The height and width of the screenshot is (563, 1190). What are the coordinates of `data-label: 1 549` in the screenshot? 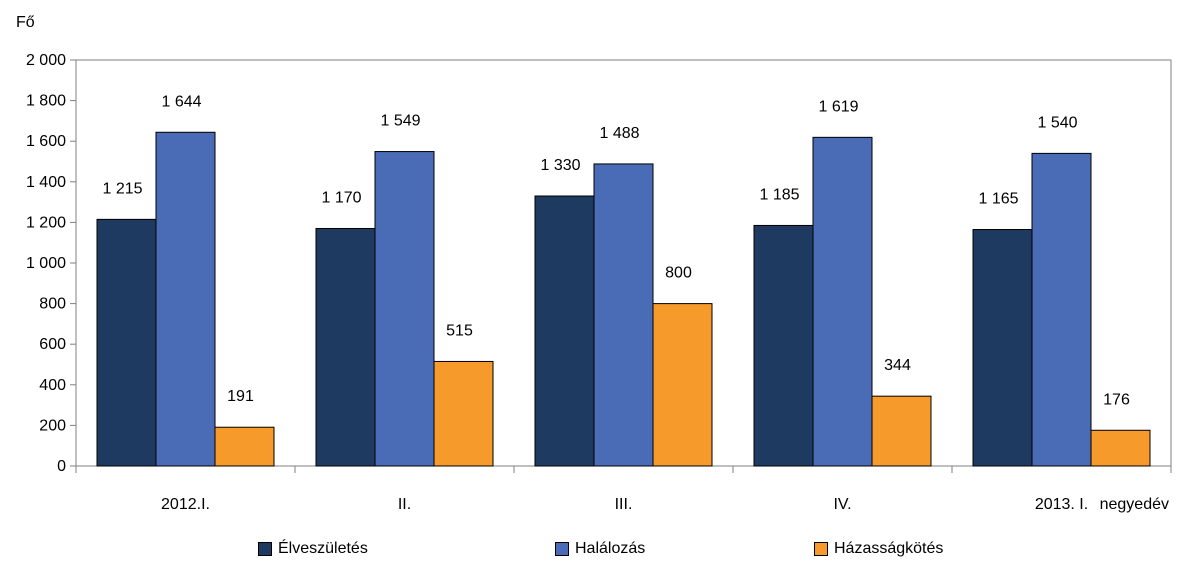 It's located at (400, 121).